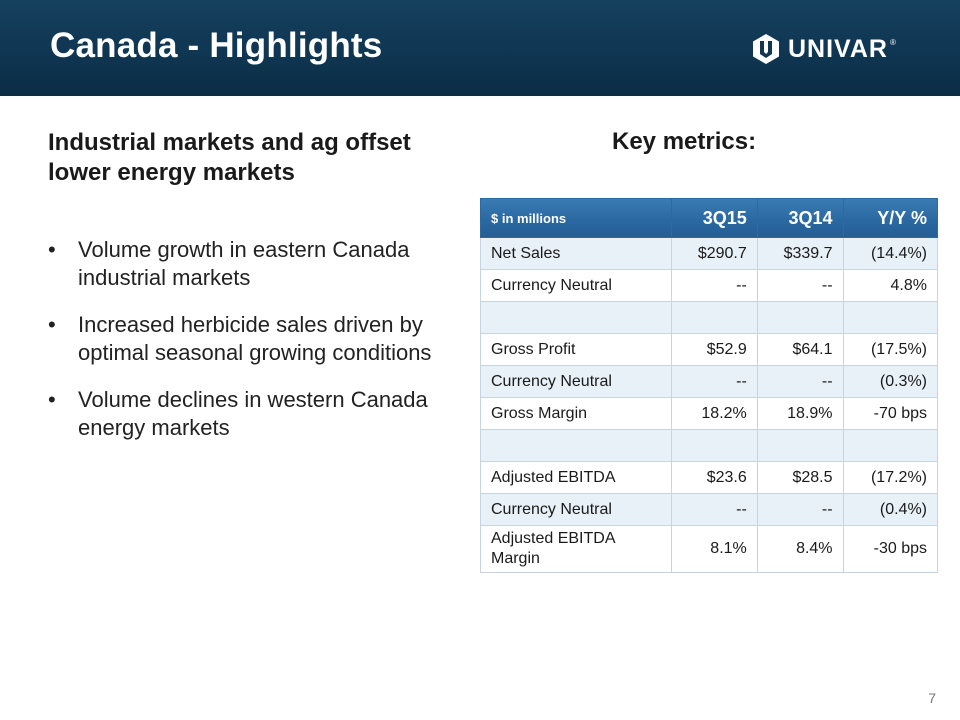  I want to click on row-label: Adjusted EBITDA, so click(576, 477).